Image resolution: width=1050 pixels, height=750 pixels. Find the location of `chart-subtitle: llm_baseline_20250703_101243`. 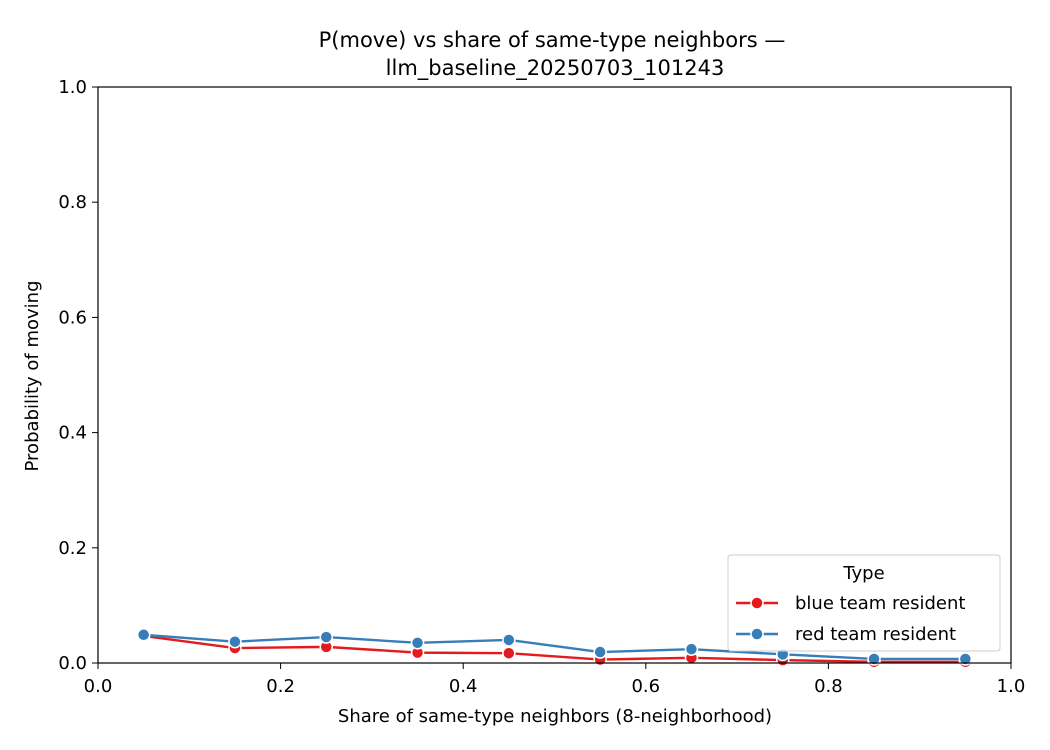

chart-subtitle: llm_baseline_20250703_101243 is located at coordinates (555, 68).